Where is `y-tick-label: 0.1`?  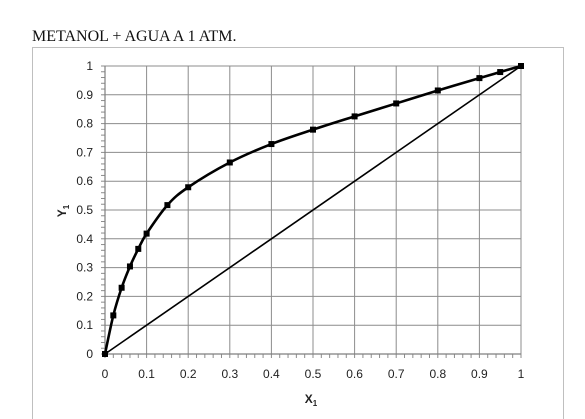 y-tick-label: 0.1 is located at coordinates (84, 325).